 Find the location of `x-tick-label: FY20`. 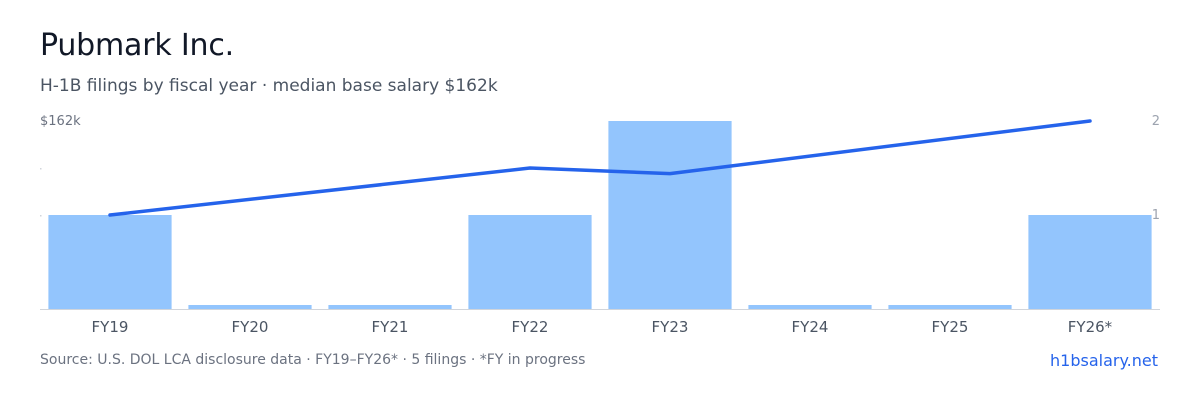

x-tick-label: FY20 is located at coordinates (250, 327).